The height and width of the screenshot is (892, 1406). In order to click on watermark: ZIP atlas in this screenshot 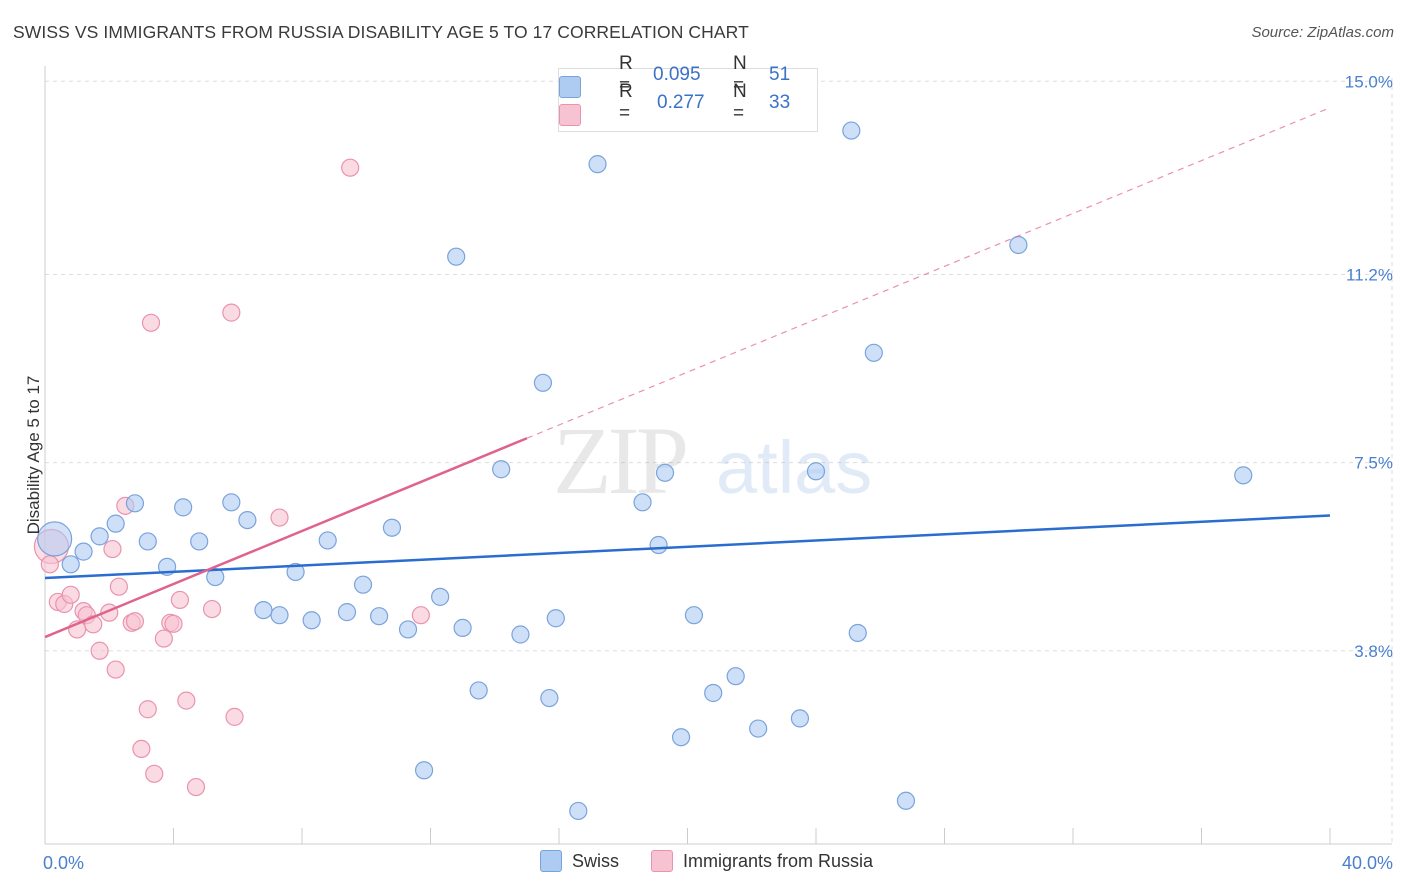, I will do `click(712, 460)`.